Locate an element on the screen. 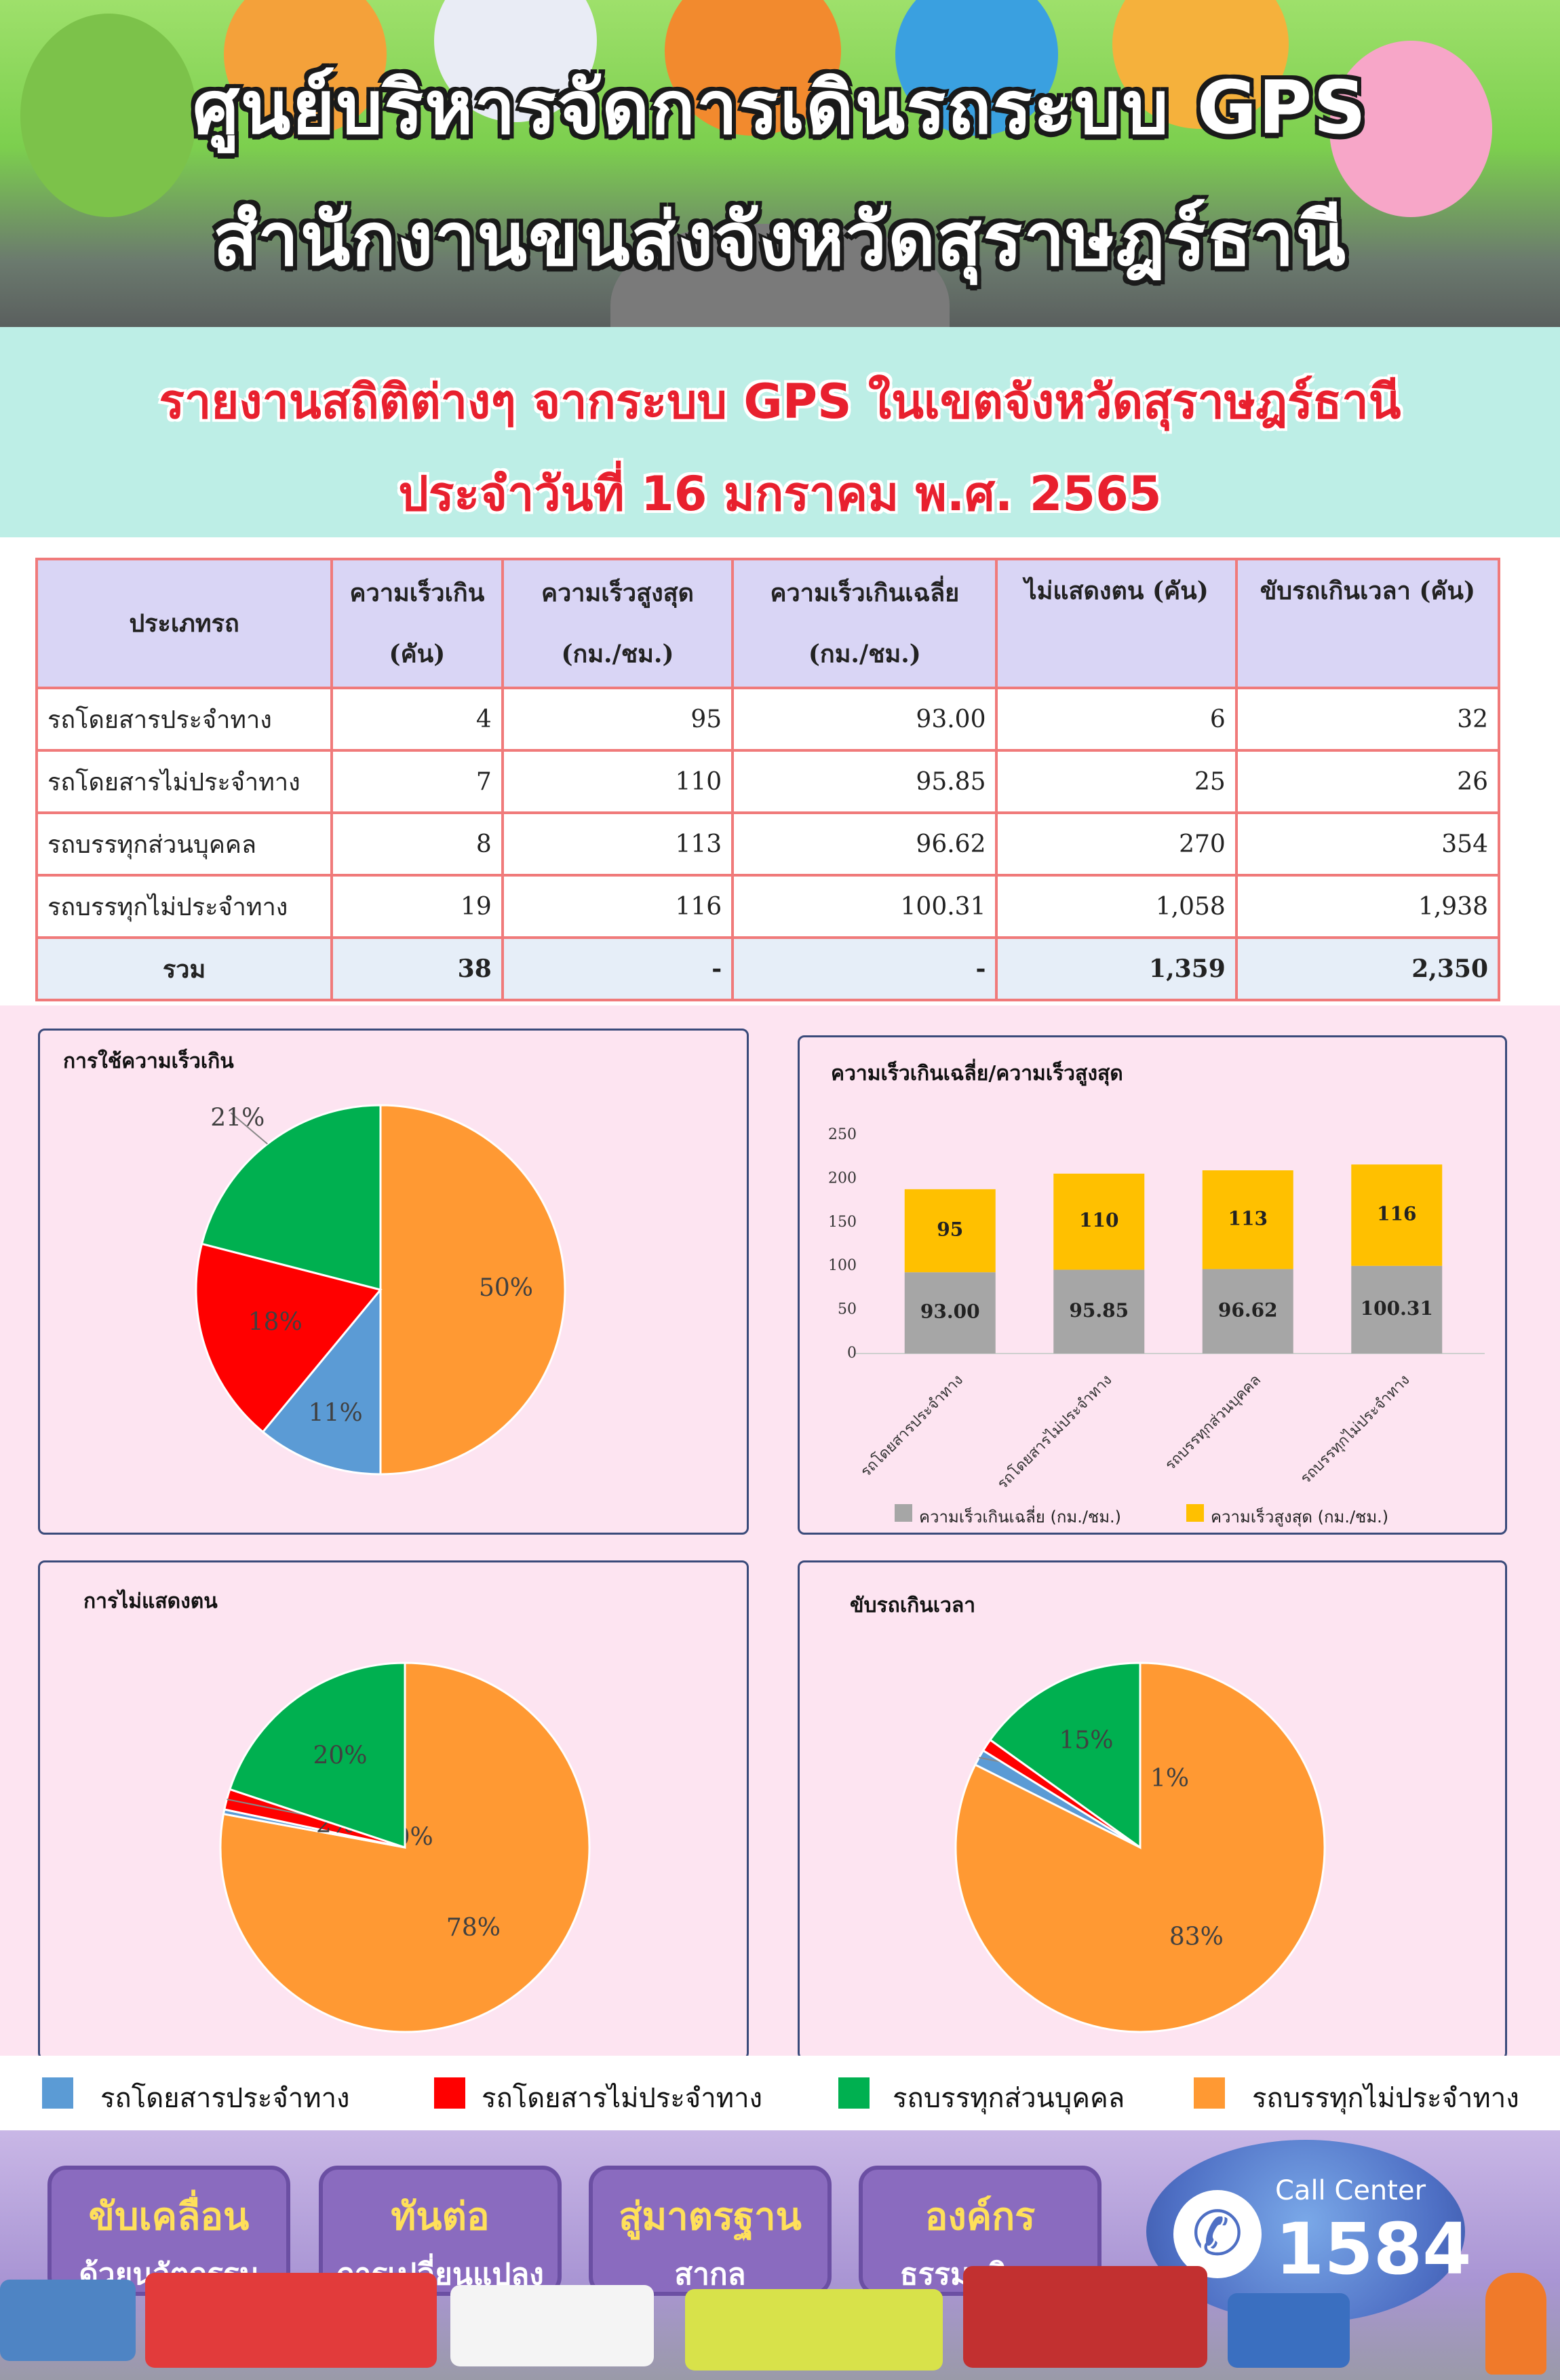 The image size is (1560, 2380). pie-chart-overtime: 83%1%1%15% is located at coordinates (1140, 1848).